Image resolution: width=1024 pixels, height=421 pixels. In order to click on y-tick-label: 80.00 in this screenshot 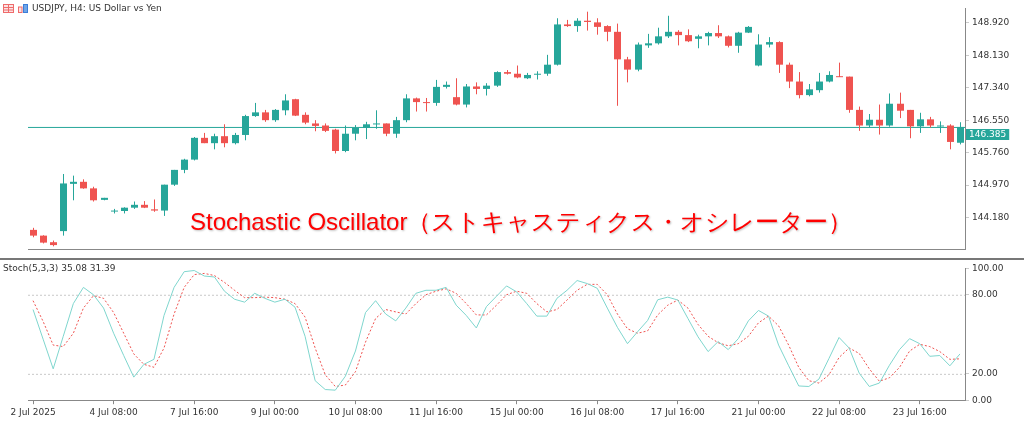, I will do `click(985, 294)`.